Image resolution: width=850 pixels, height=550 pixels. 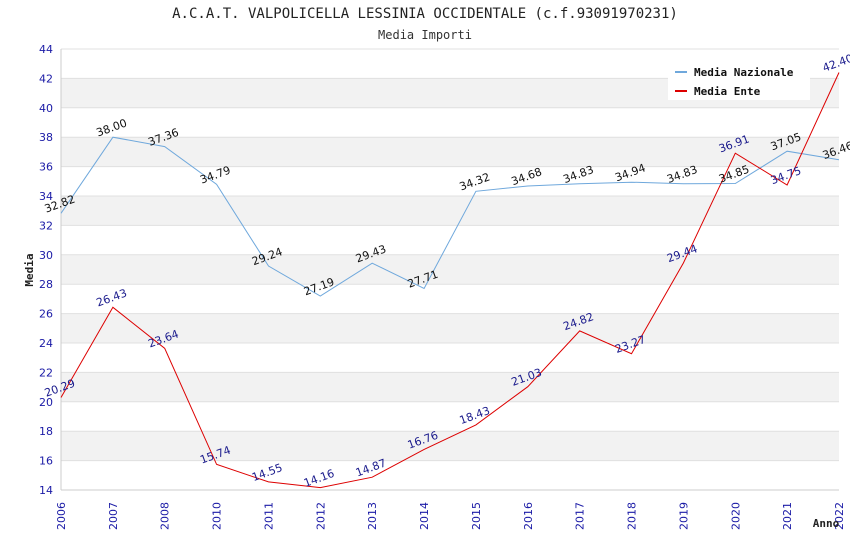 I want to click on y-tick-label: 44, so click(x=46, y=49).